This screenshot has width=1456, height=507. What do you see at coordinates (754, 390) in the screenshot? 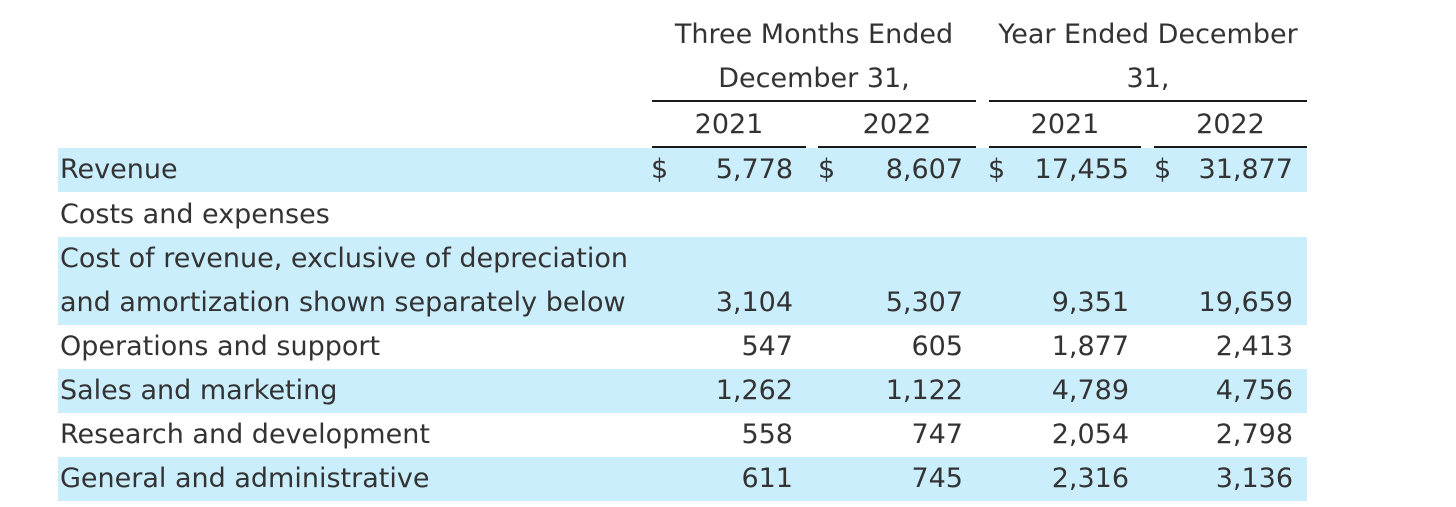
I see `cell-sales-q2021: 1,262` at bounding box center [754, 390].